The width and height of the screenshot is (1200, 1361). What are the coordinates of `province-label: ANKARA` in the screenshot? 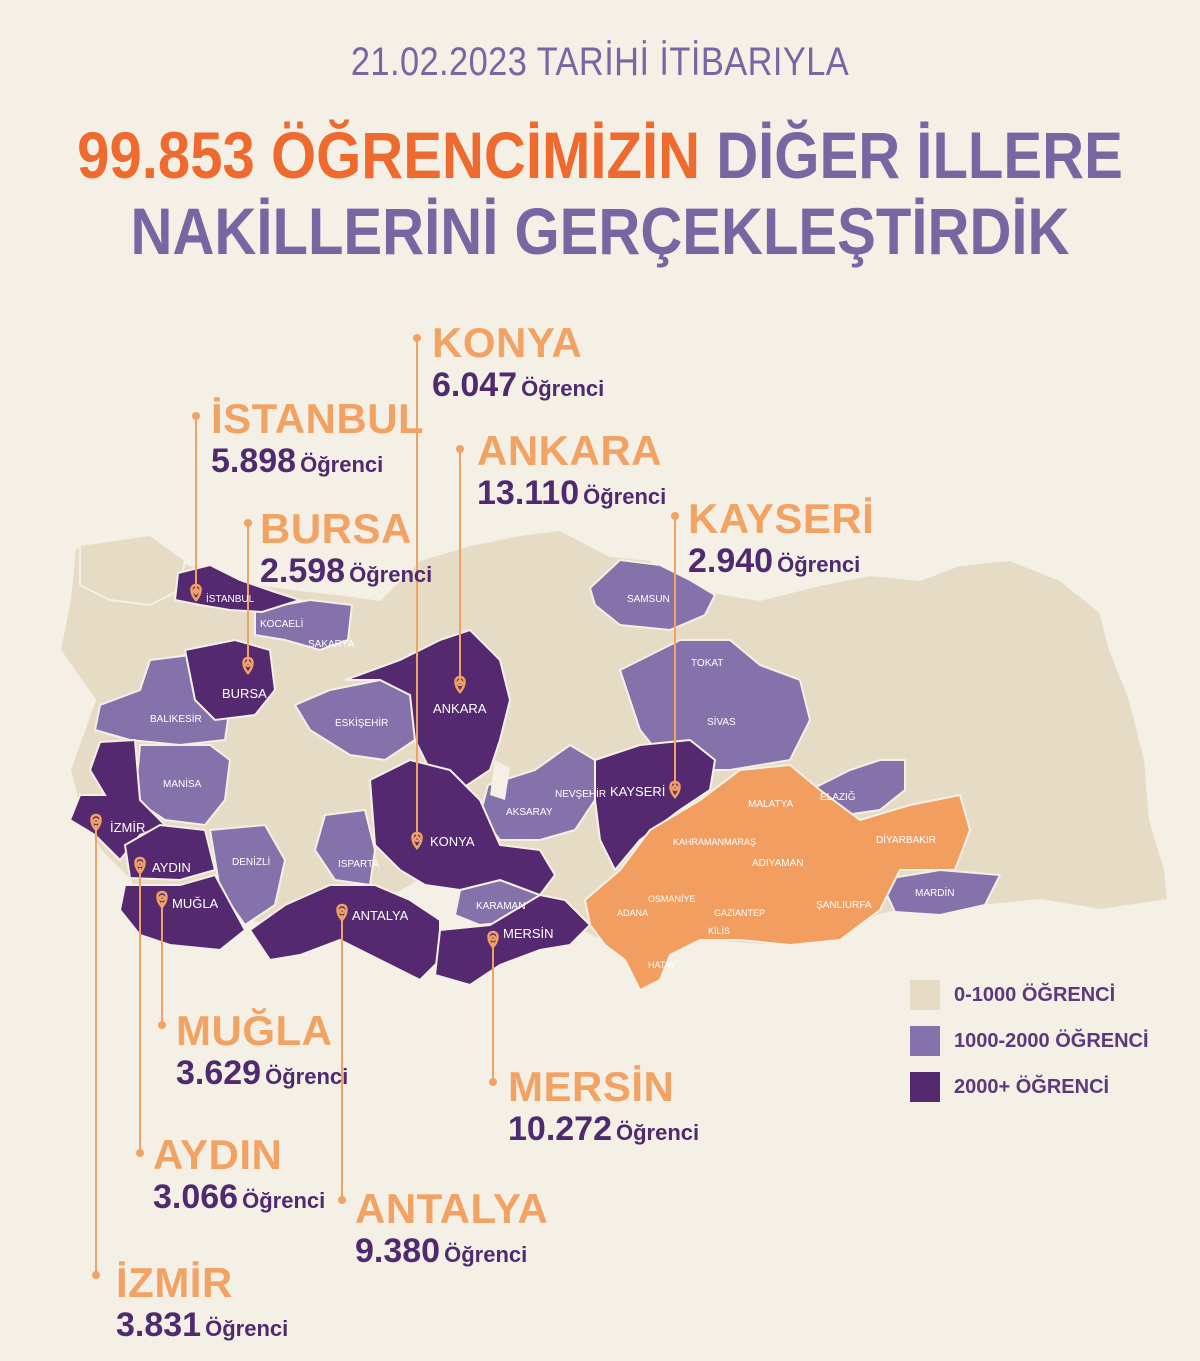 It's located at (460, 708).